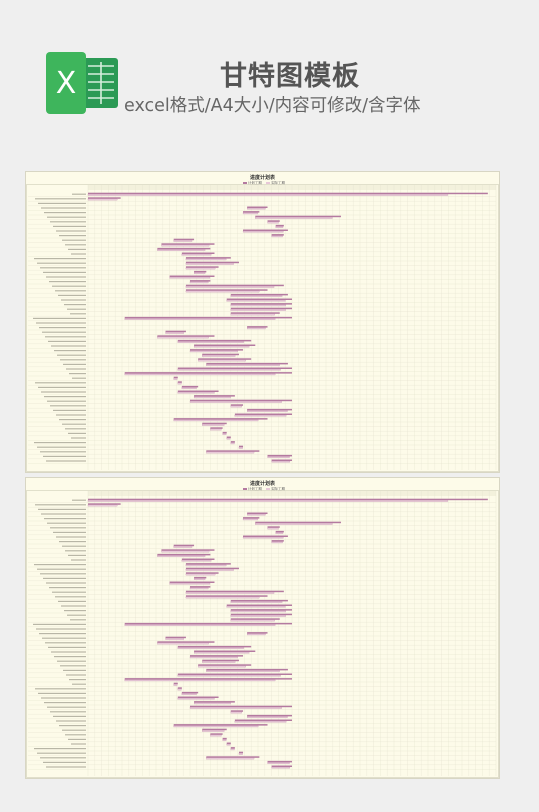 The height and width of the screenshot is (812, 539). Describe the element at coordinates (272, 106) in the screenshot. I see `page-subtitle: excel格式/A4大小/内容可修改/含字体` at that location.